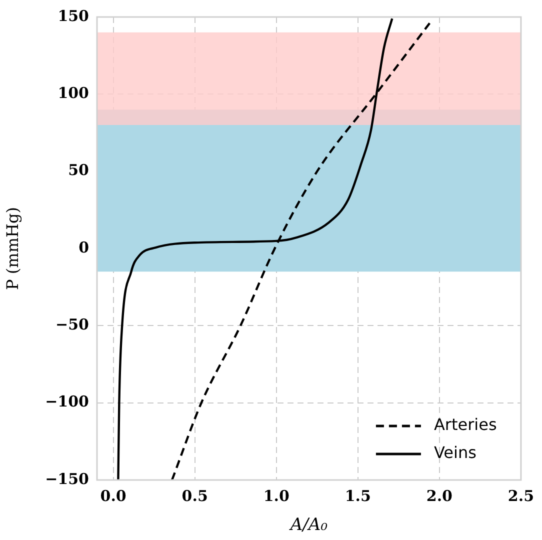  What do you see at coordinates (521, 495) in the screenshot?
I see `x-tick-label: 2.5` at bounding box center [521, 495].